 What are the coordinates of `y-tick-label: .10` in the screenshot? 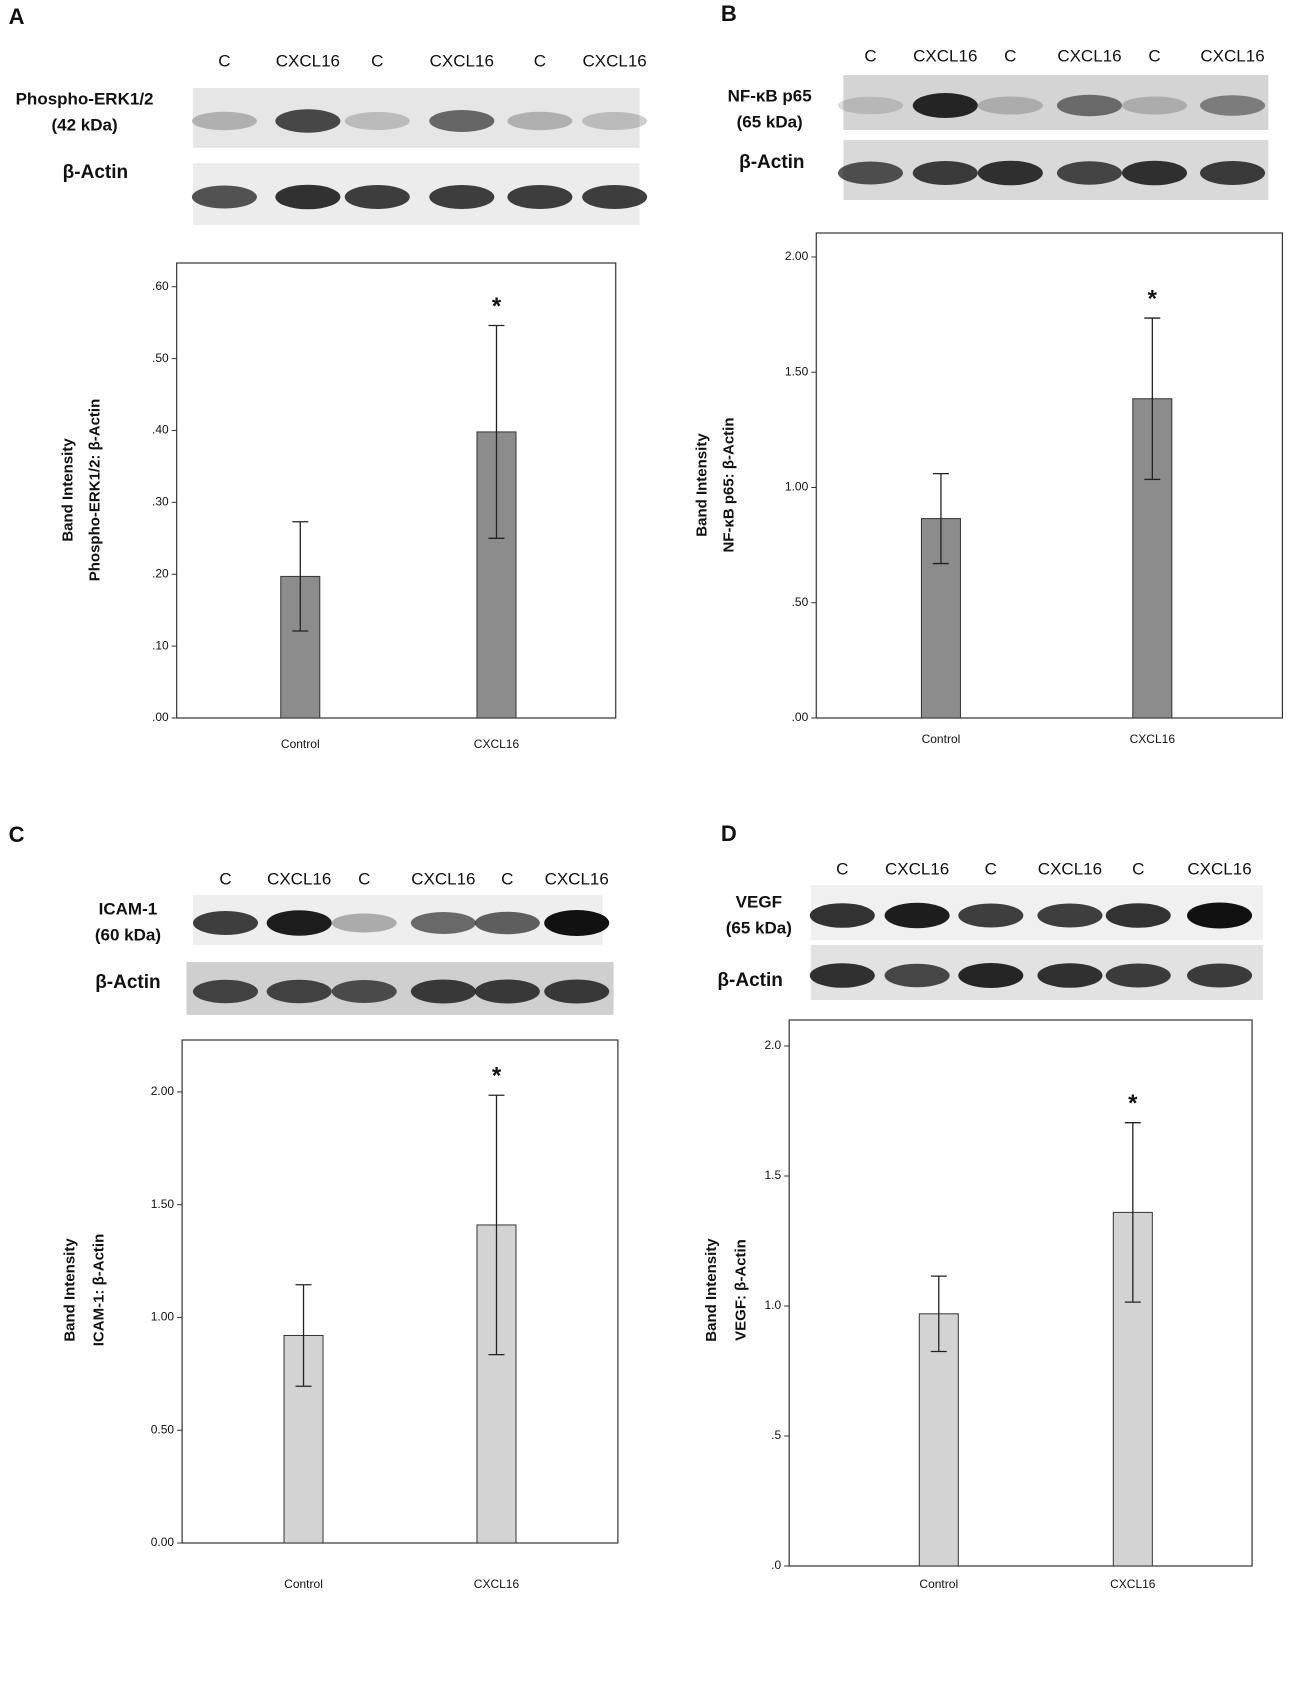 It's located at (160, 645).